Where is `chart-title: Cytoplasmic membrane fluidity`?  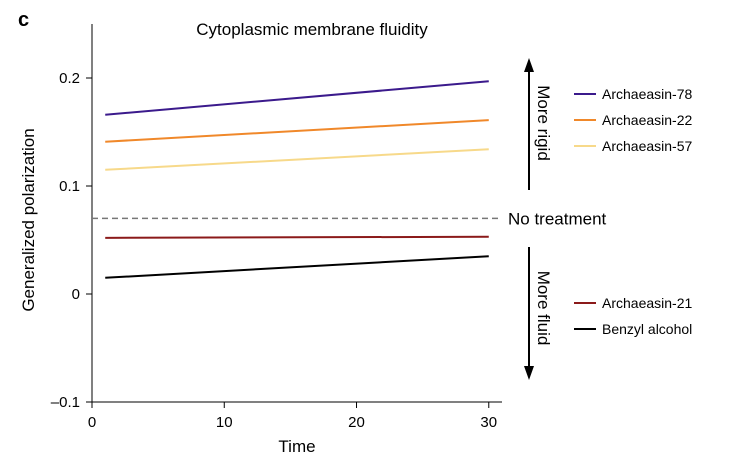 chart-title: Cytoplasmic membrane fluidity is located at coordinates (312, 29).